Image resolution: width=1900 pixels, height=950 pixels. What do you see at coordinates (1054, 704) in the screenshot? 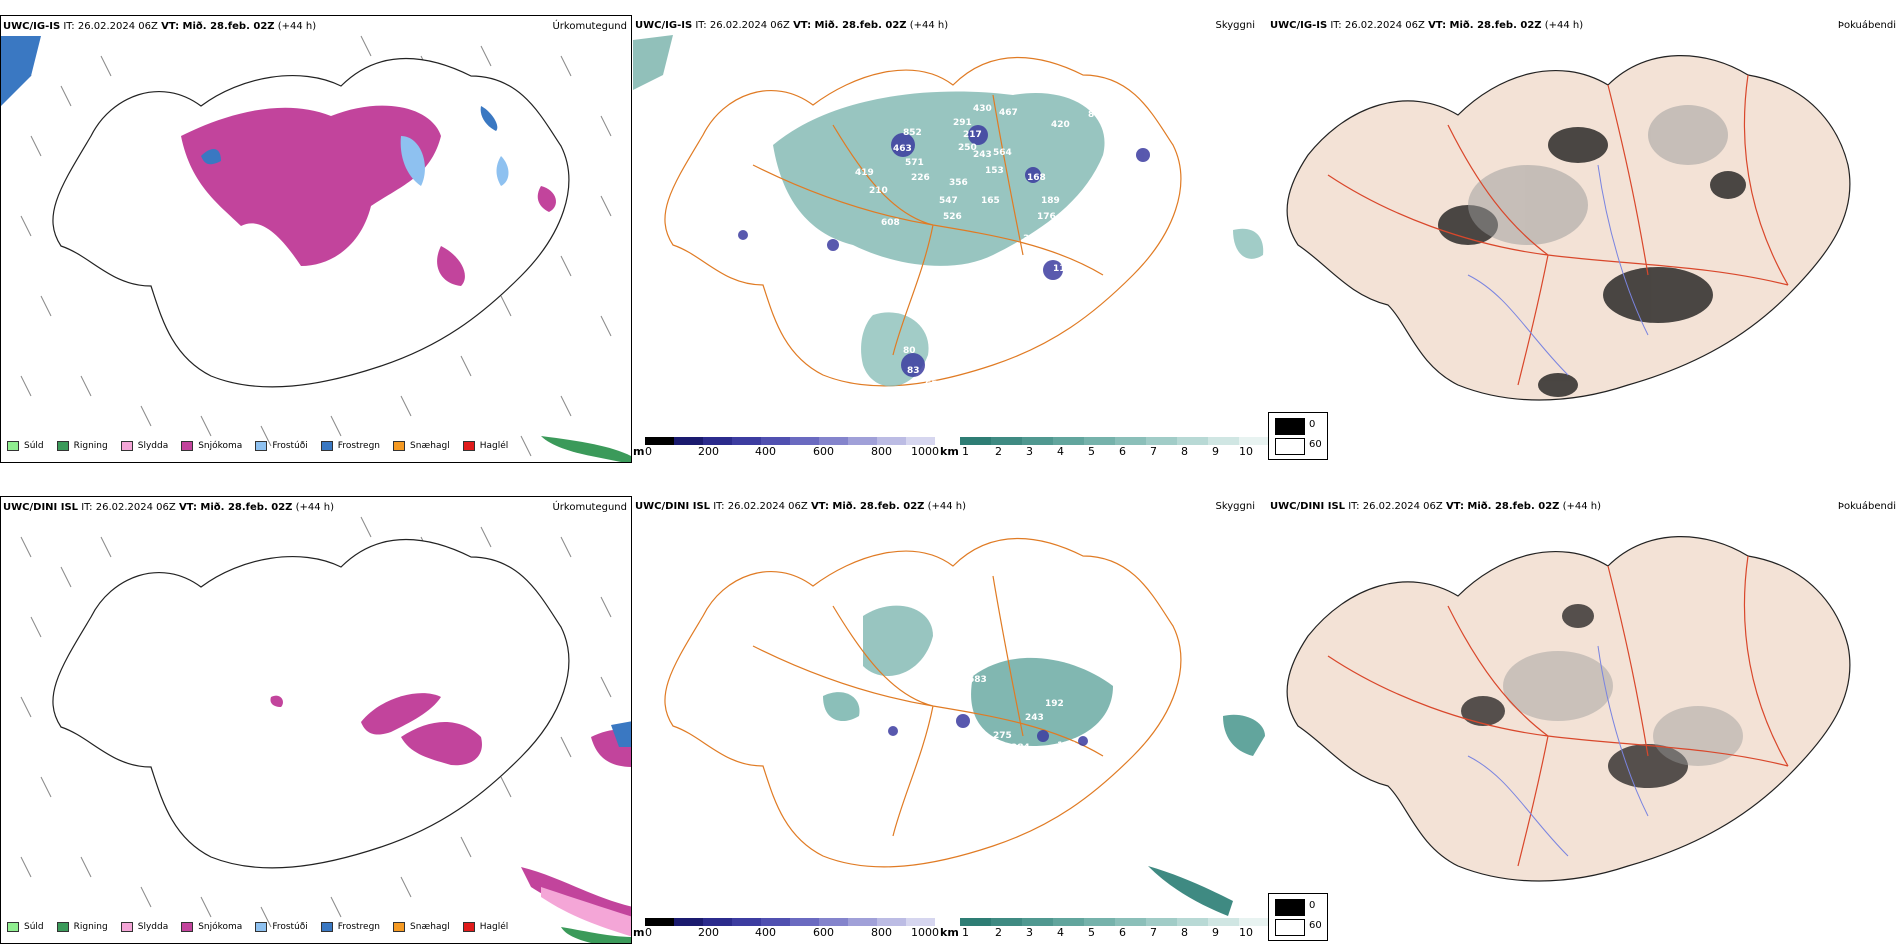
I see `visibility-value: 192` at bounding box center [1054, 704].